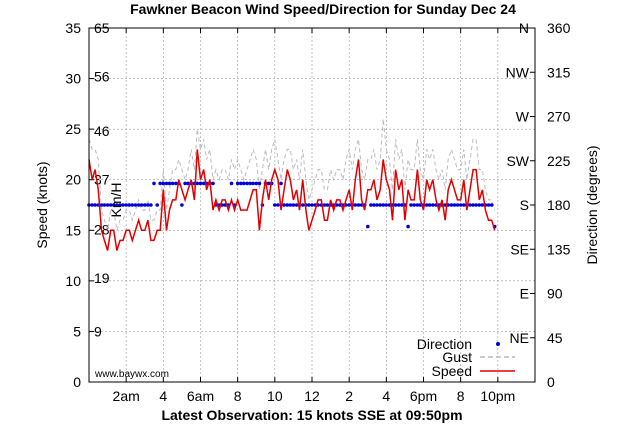  What do you see at coordinates (555, 338) in the screenshot?
I see `y-right-tick-label: 45` at bounding box center [555, 338].